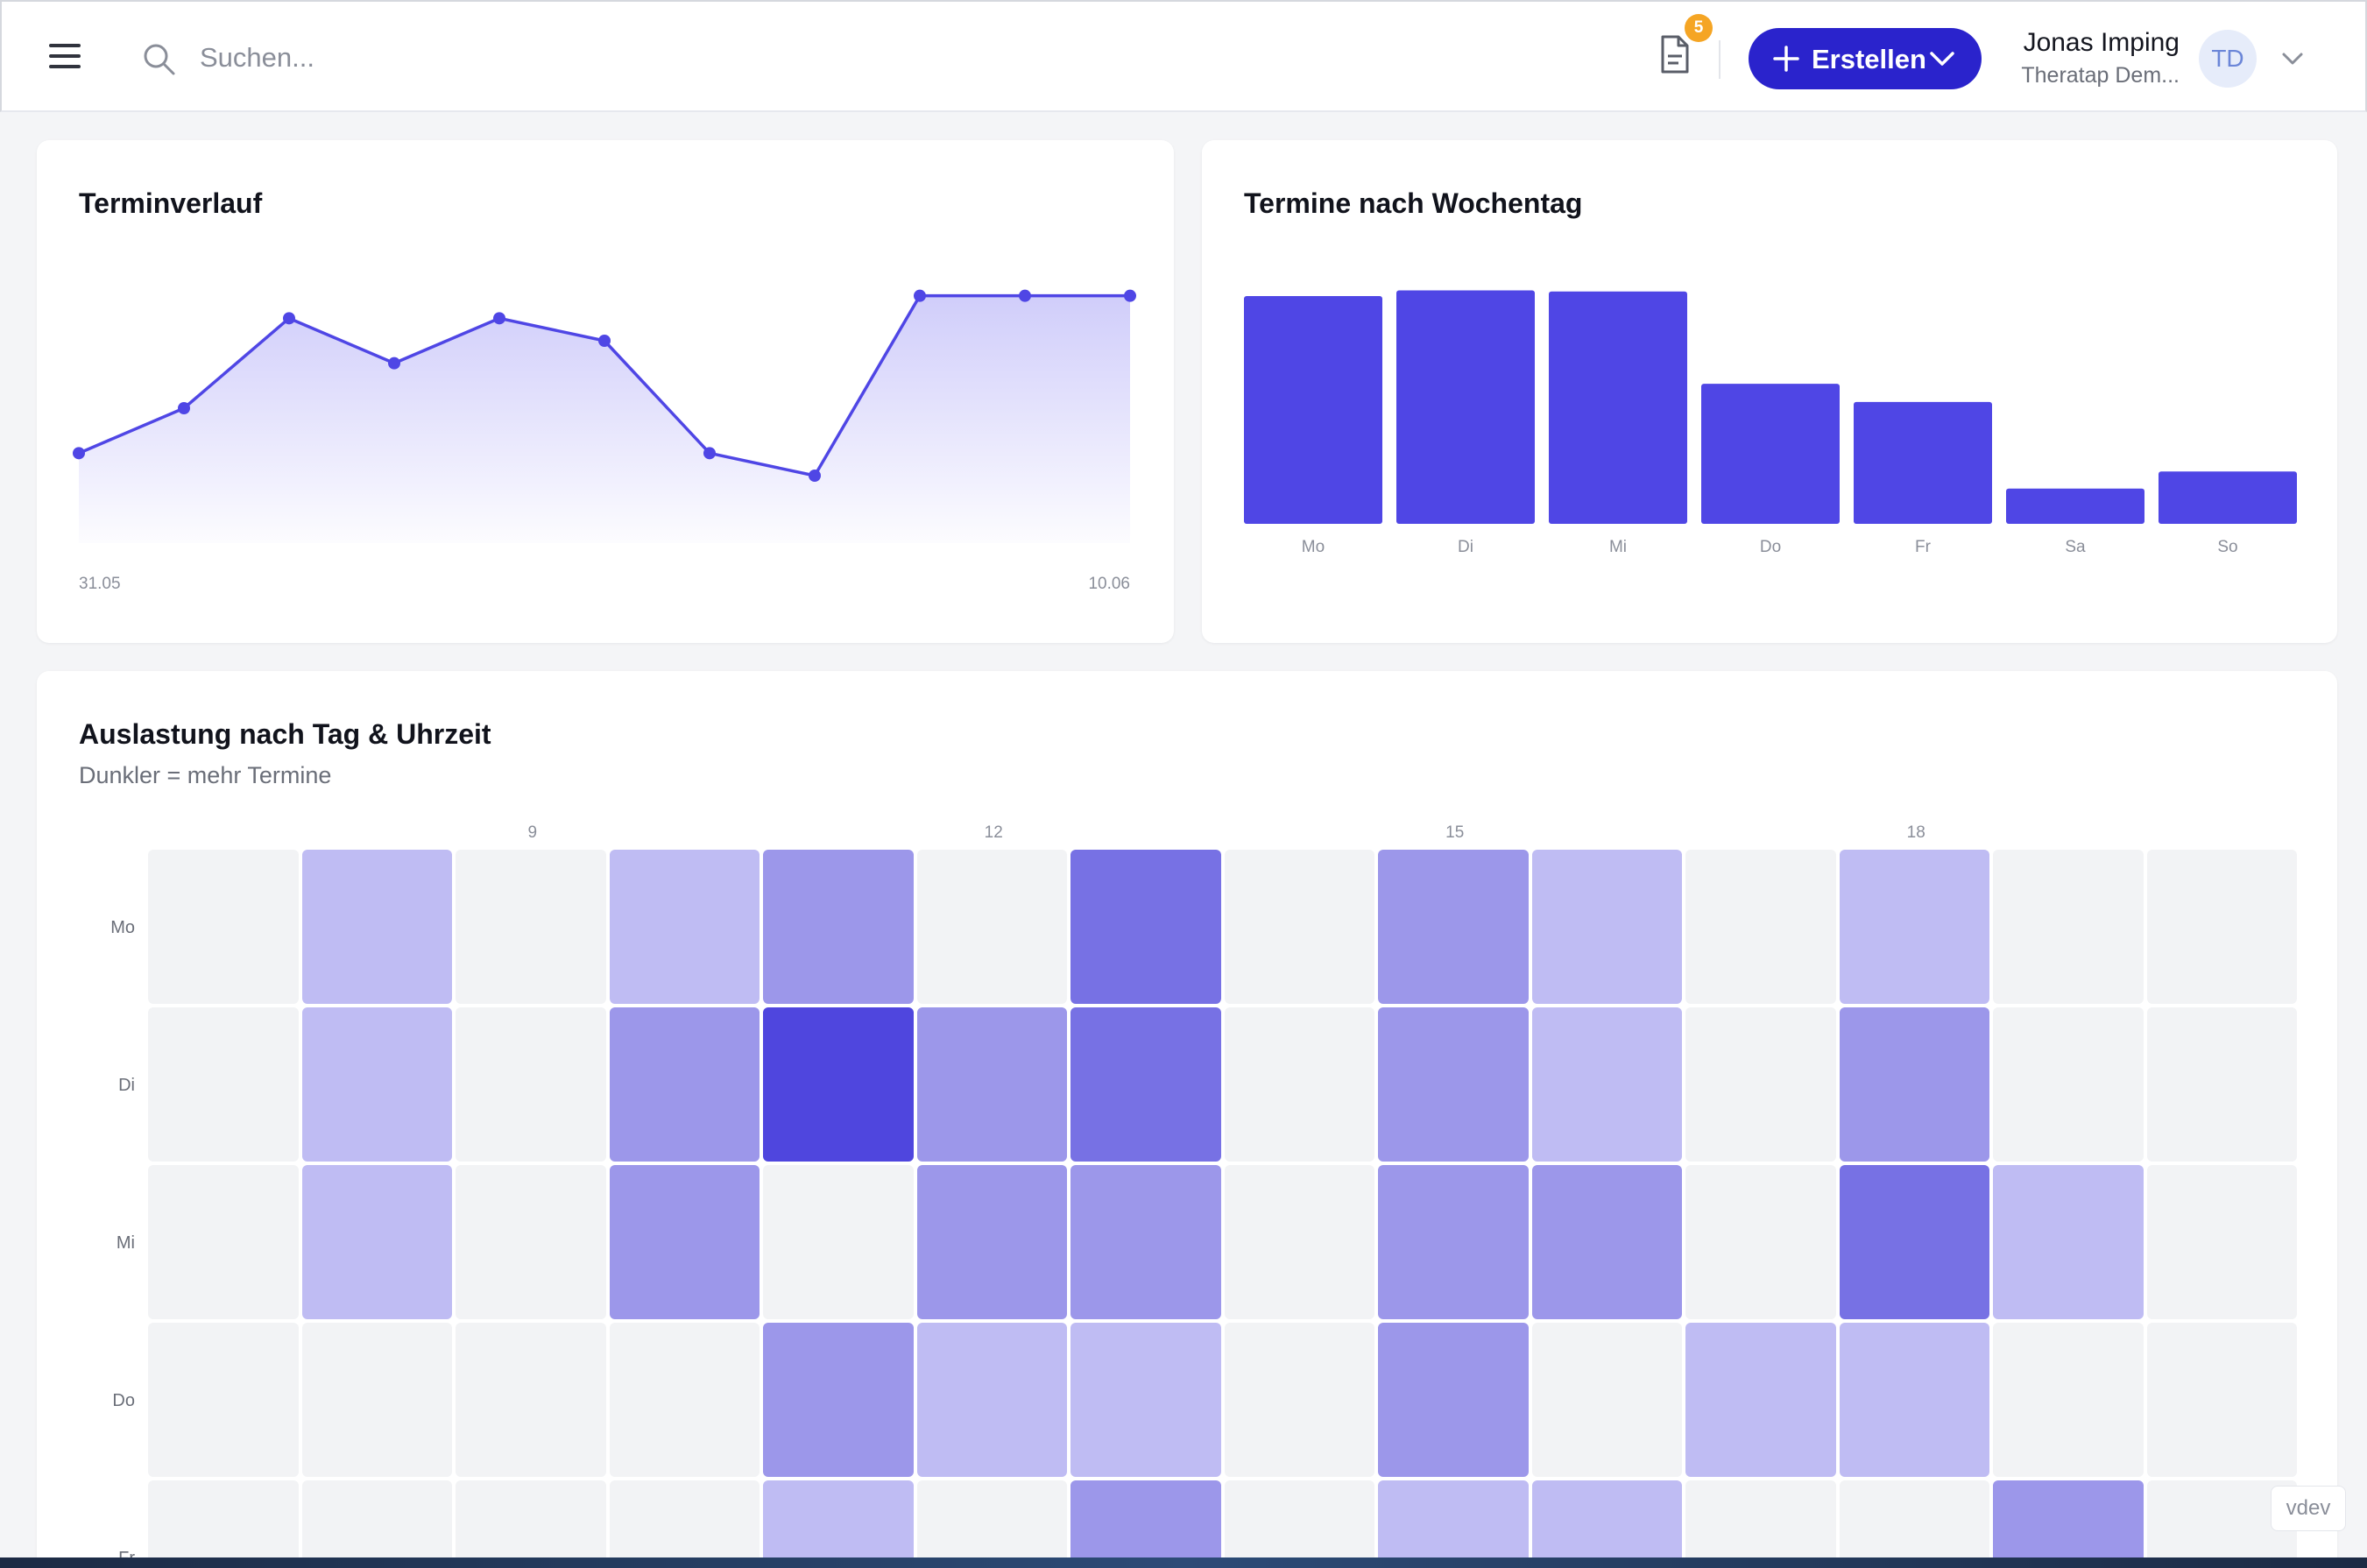 The width and height of the screenshot is (2367, 1568). What do you see at coordinates (1675, 54) in the screenshot?
I see `document-icon` at bounding box center [1675, 54].